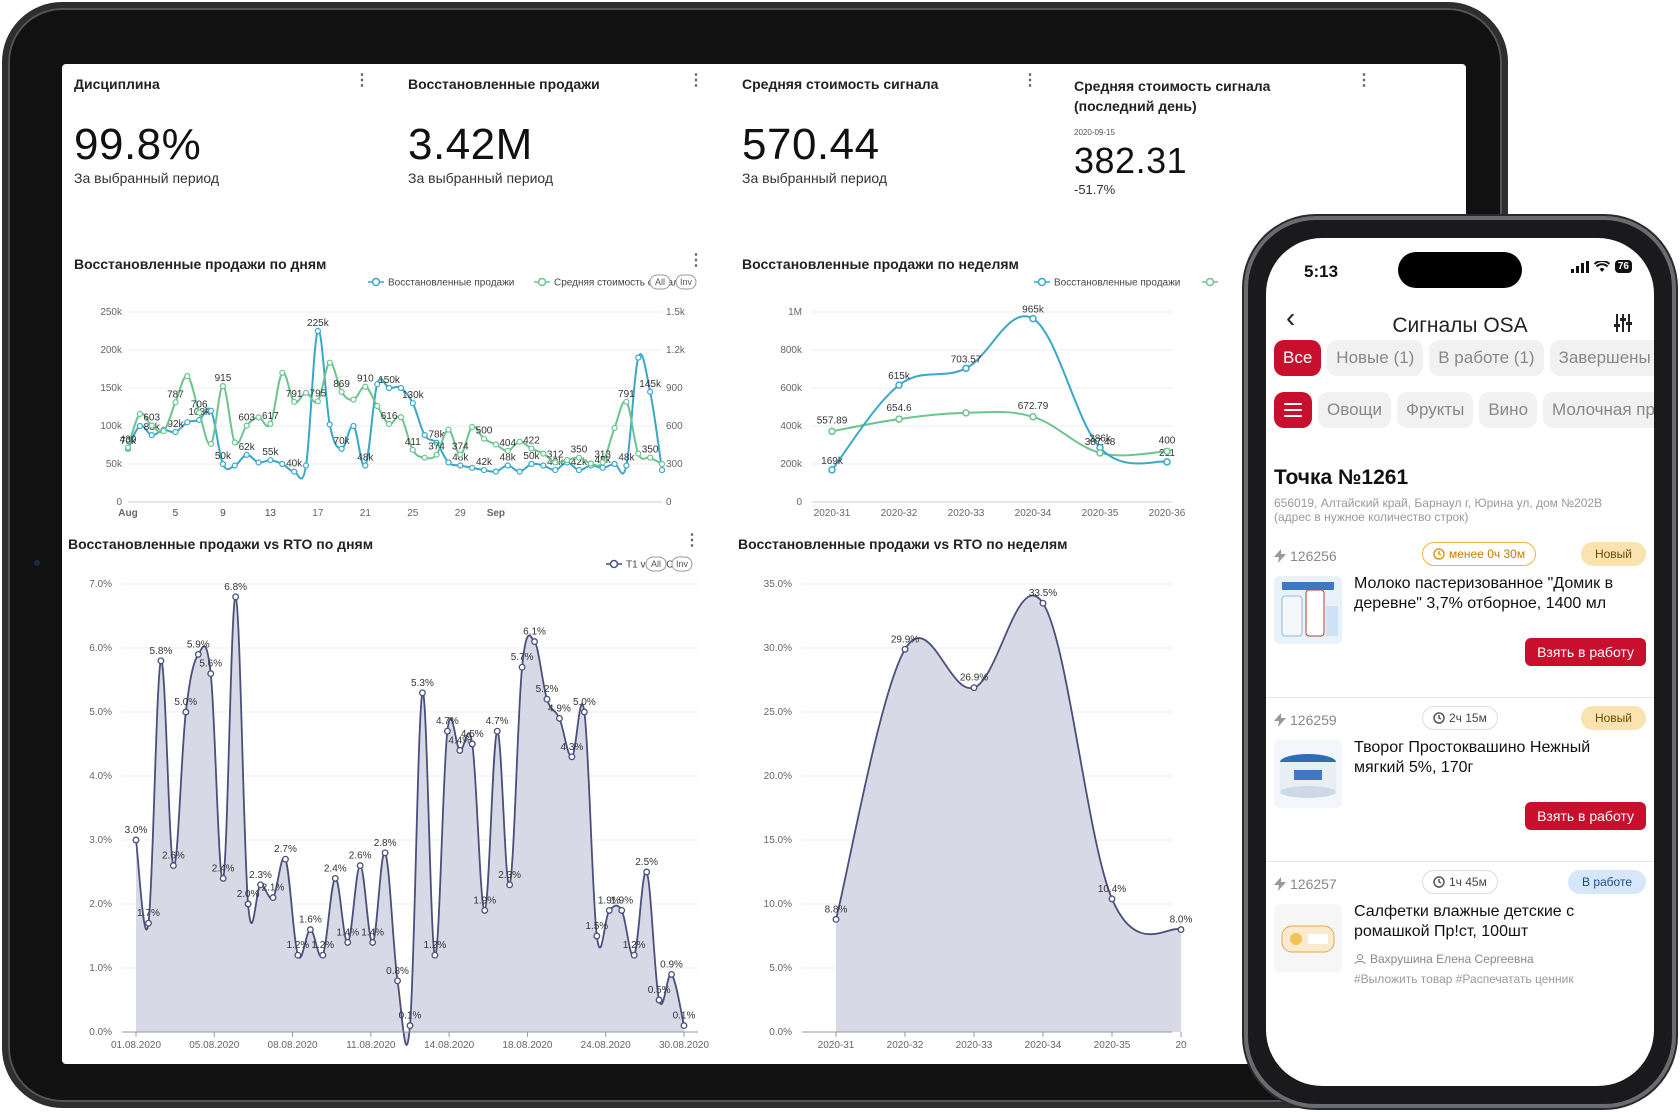 Image resolution: width=1680 pixels, height=1112 pixels. Describe the element at coordinates (1112, 1045) in the screenshot. I see `x-tick: 2020-35` at that location.